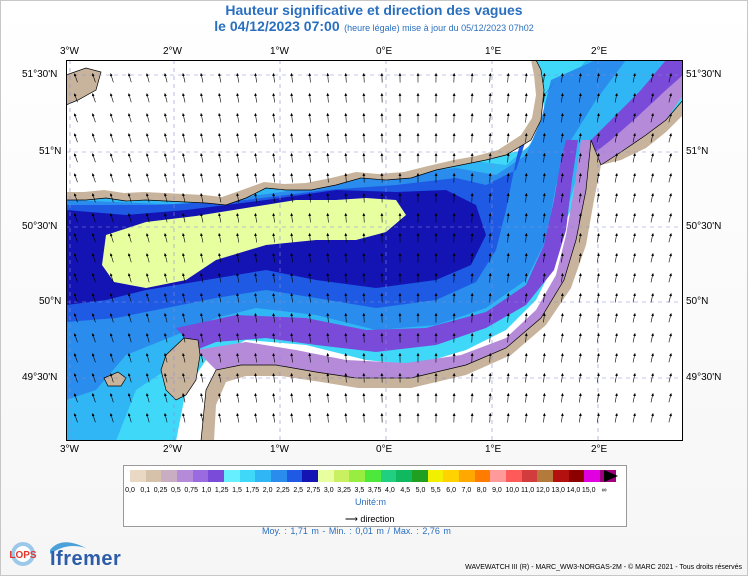 The height and width of the screenshot is (576, 748). What do you see at coordinates (175, 490) in the screenshot?
I see `legend-level-label: 0,5` at bounding box center [175, 490].